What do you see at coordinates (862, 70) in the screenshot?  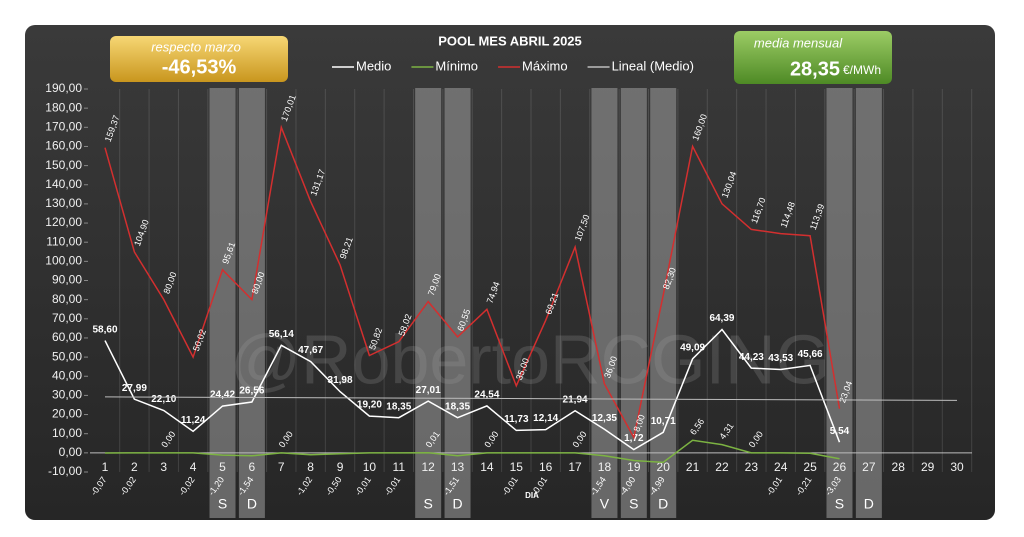 I see `mean-box-unit: €/MWh` at bounding box center [862, 70].